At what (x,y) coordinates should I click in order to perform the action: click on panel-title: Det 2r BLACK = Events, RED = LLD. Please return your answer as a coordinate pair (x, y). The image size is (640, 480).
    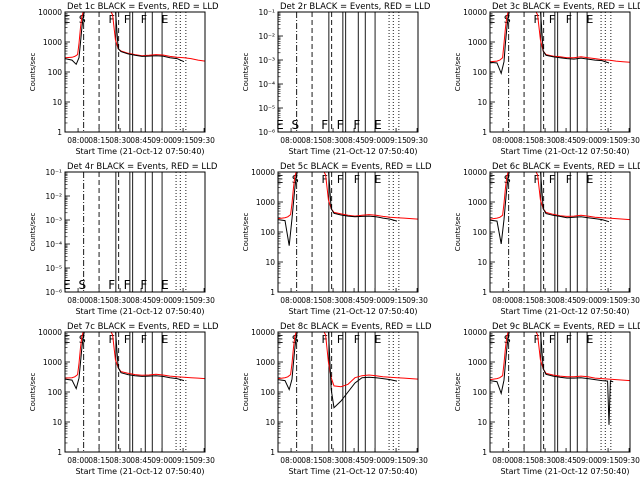
    Looking at the image, I should click on (355, 7).